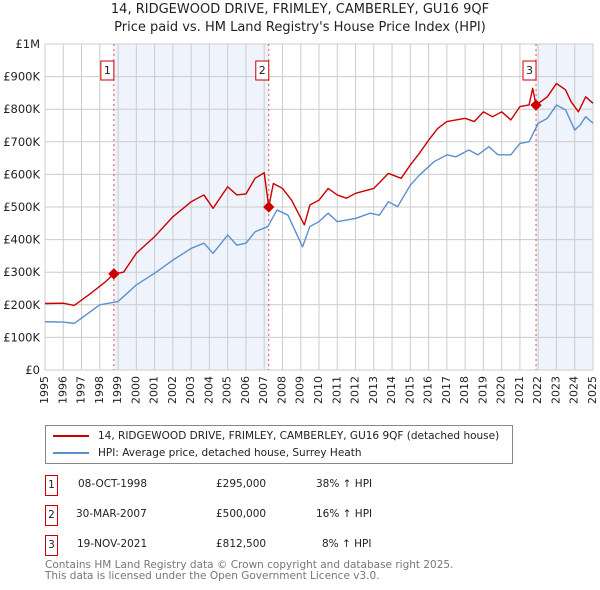  I want to click on x-tick-label: 2020, so click(501, 390).